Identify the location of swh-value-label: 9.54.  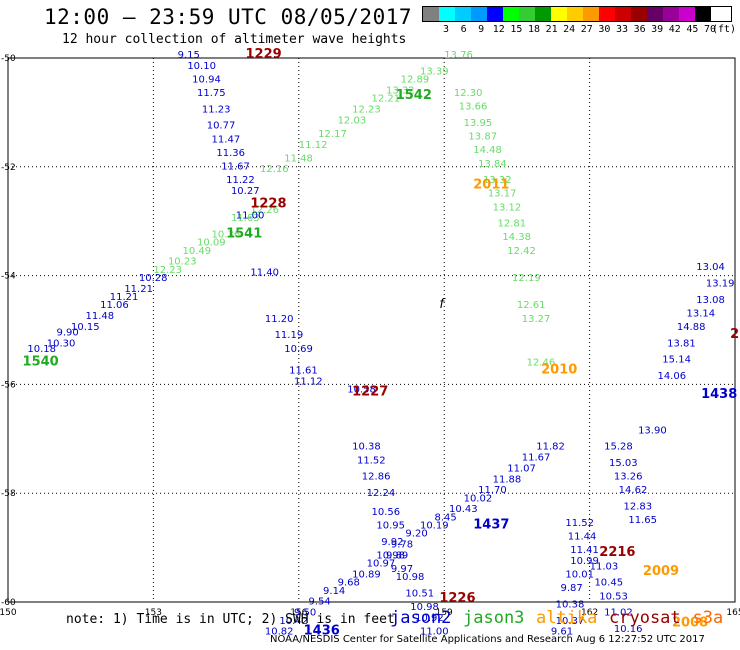
(319, 602).